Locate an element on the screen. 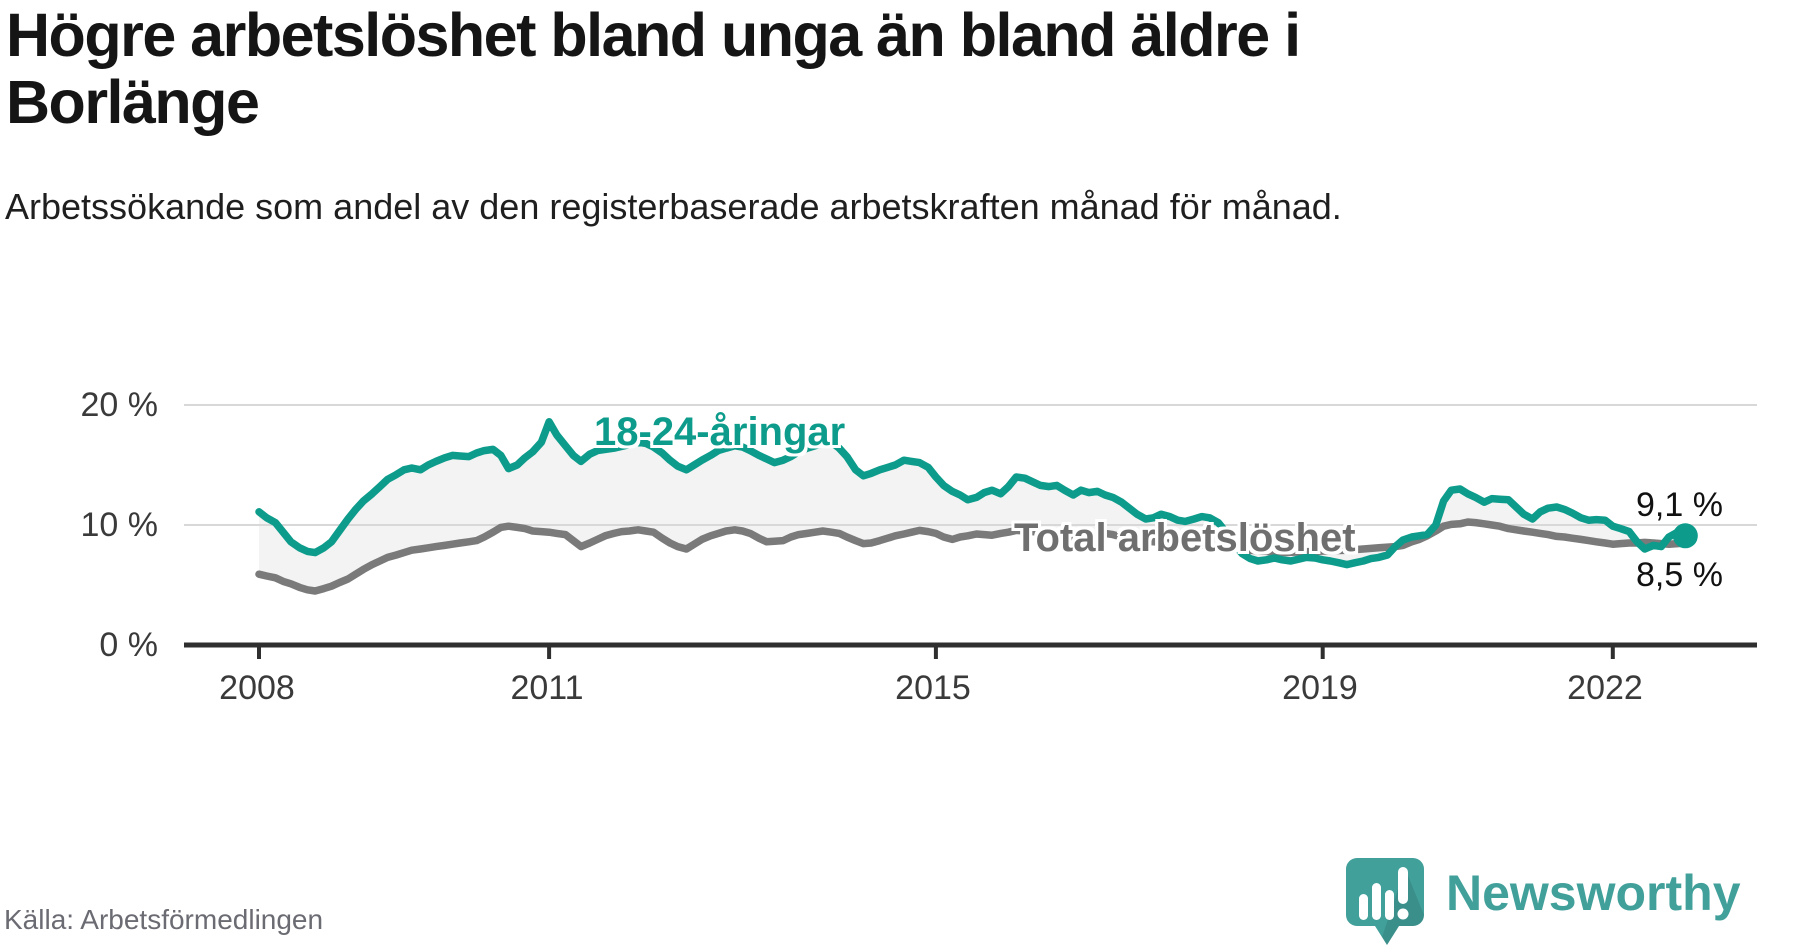 The image size is (1800, 948). between-series-fill is located at coordinates (972, 506).